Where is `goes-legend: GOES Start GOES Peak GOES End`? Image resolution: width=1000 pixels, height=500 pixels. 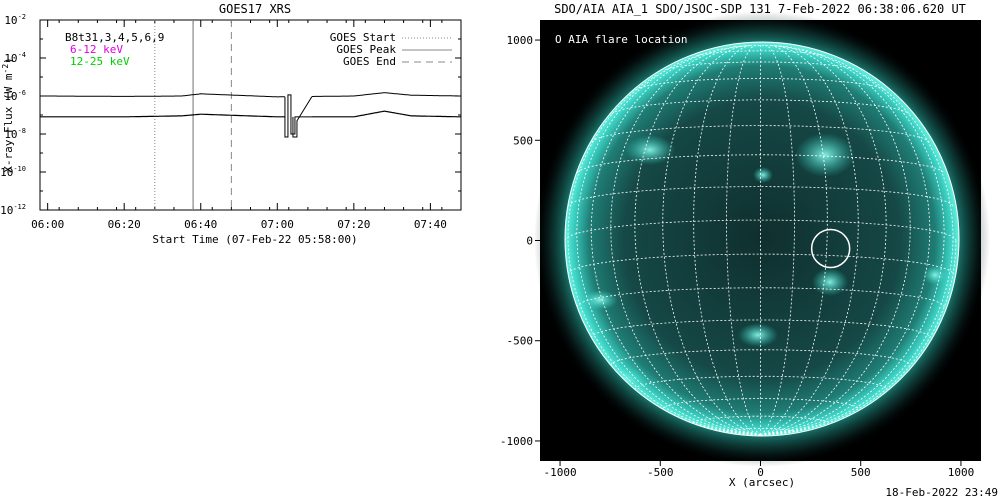 goes-legend: GOES Start GOES Peak GOES End is located at coordinates (391, 49).